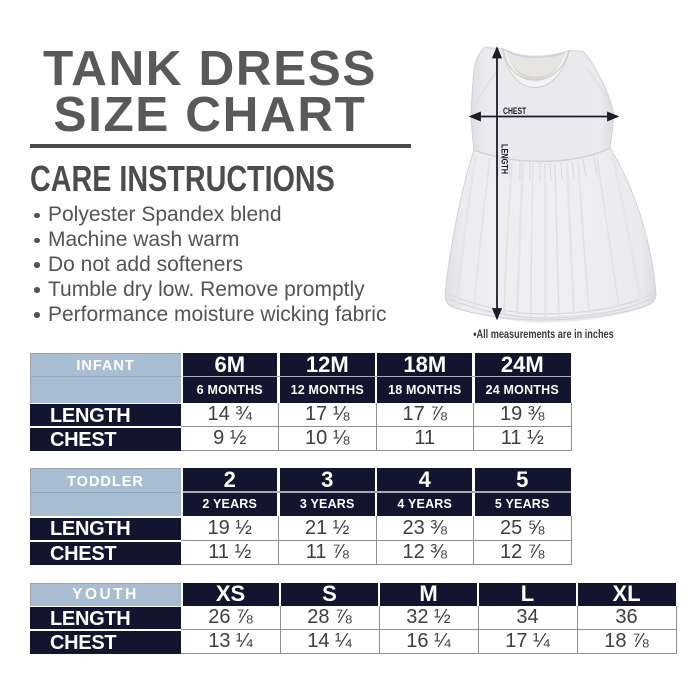 This screenshot has width=700, height=700. What do you see at coordinates (515, 111) in the screenshot?
I see `svg-text: CHEST` at bounding box center [515, 111].